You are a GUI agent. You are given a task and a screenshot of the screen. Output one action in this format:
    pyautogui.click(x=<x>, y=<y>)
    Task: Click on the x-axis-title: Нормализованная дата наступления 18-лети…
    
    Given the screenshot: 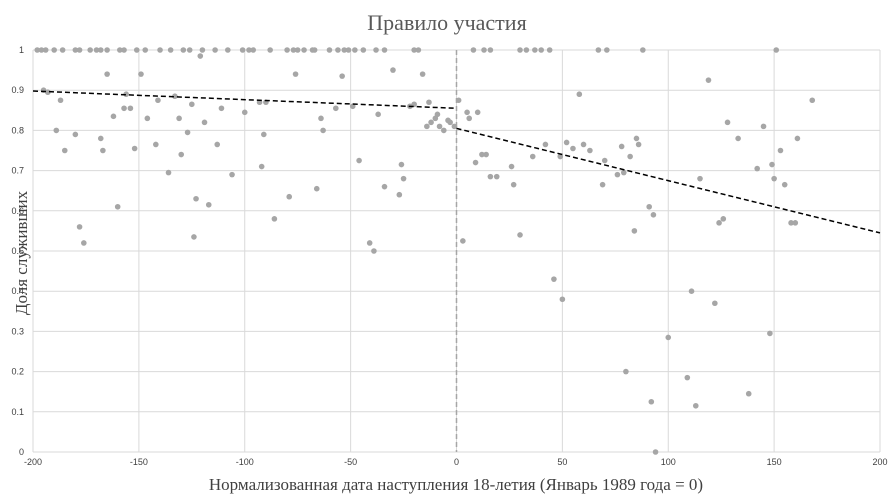 What is the action you would take?
    pyautogui.click(x=456, y=484)
    